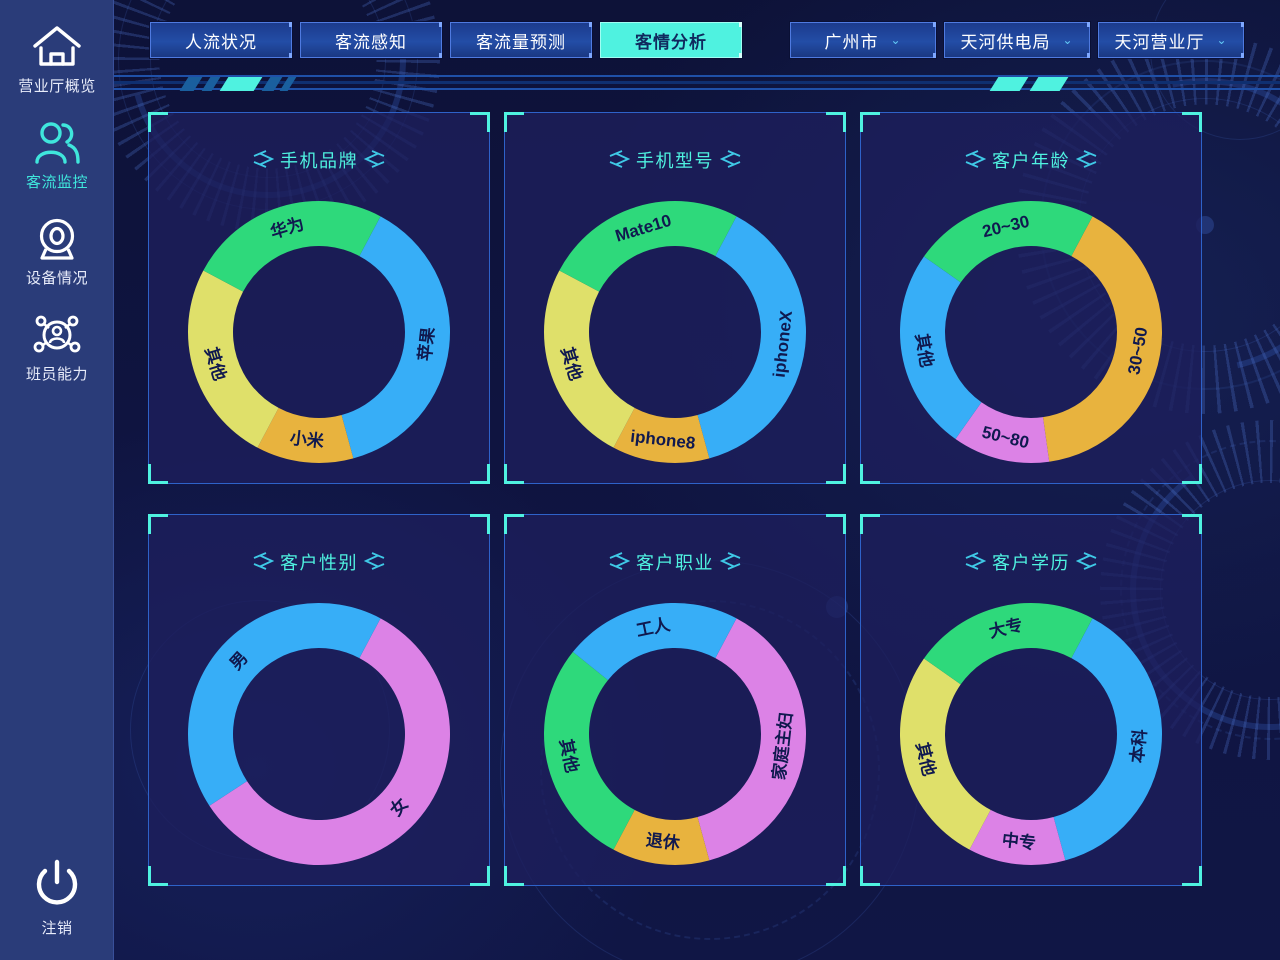 This screenshot has height=960, width=1280. I want to click on chart-panel-phone-brand: 手机品牌苹果 小米 其他 华为, so click(319, 298).